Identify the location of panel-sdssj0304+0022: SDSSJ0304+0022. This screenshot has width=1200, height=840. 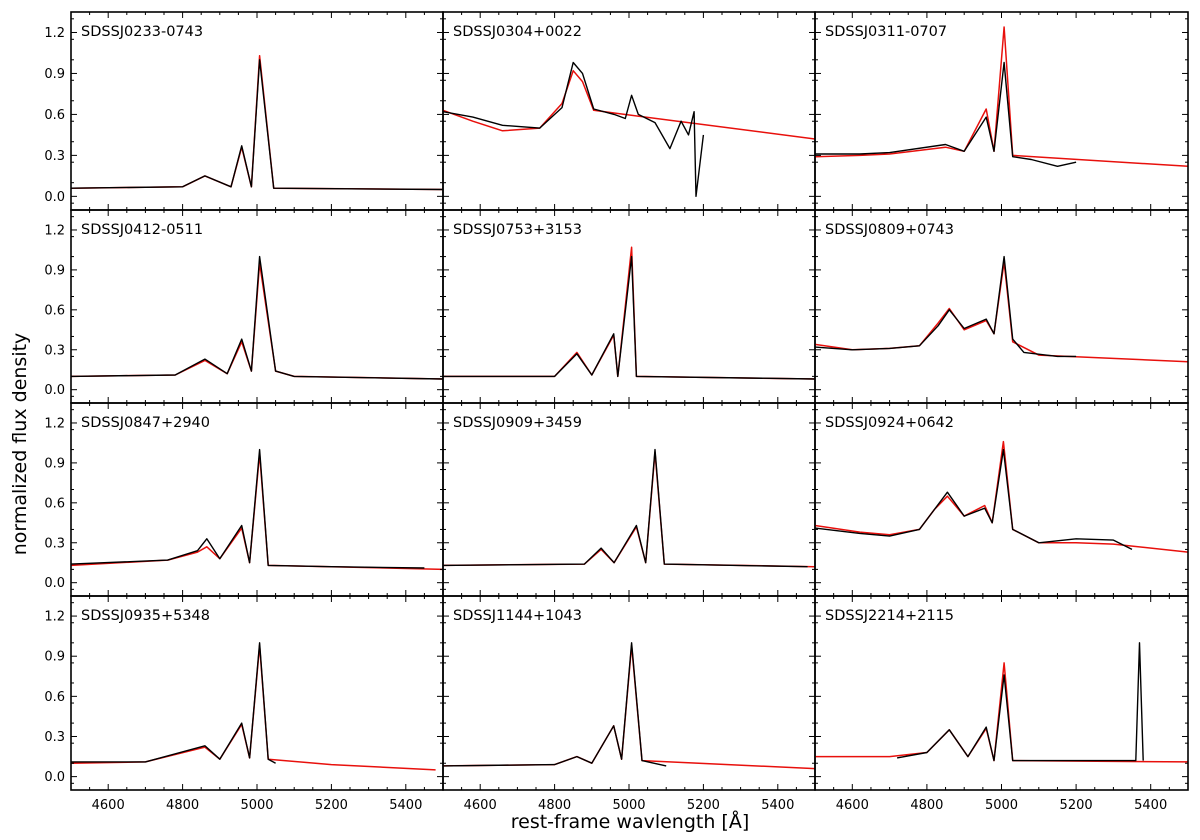
(629, 111).